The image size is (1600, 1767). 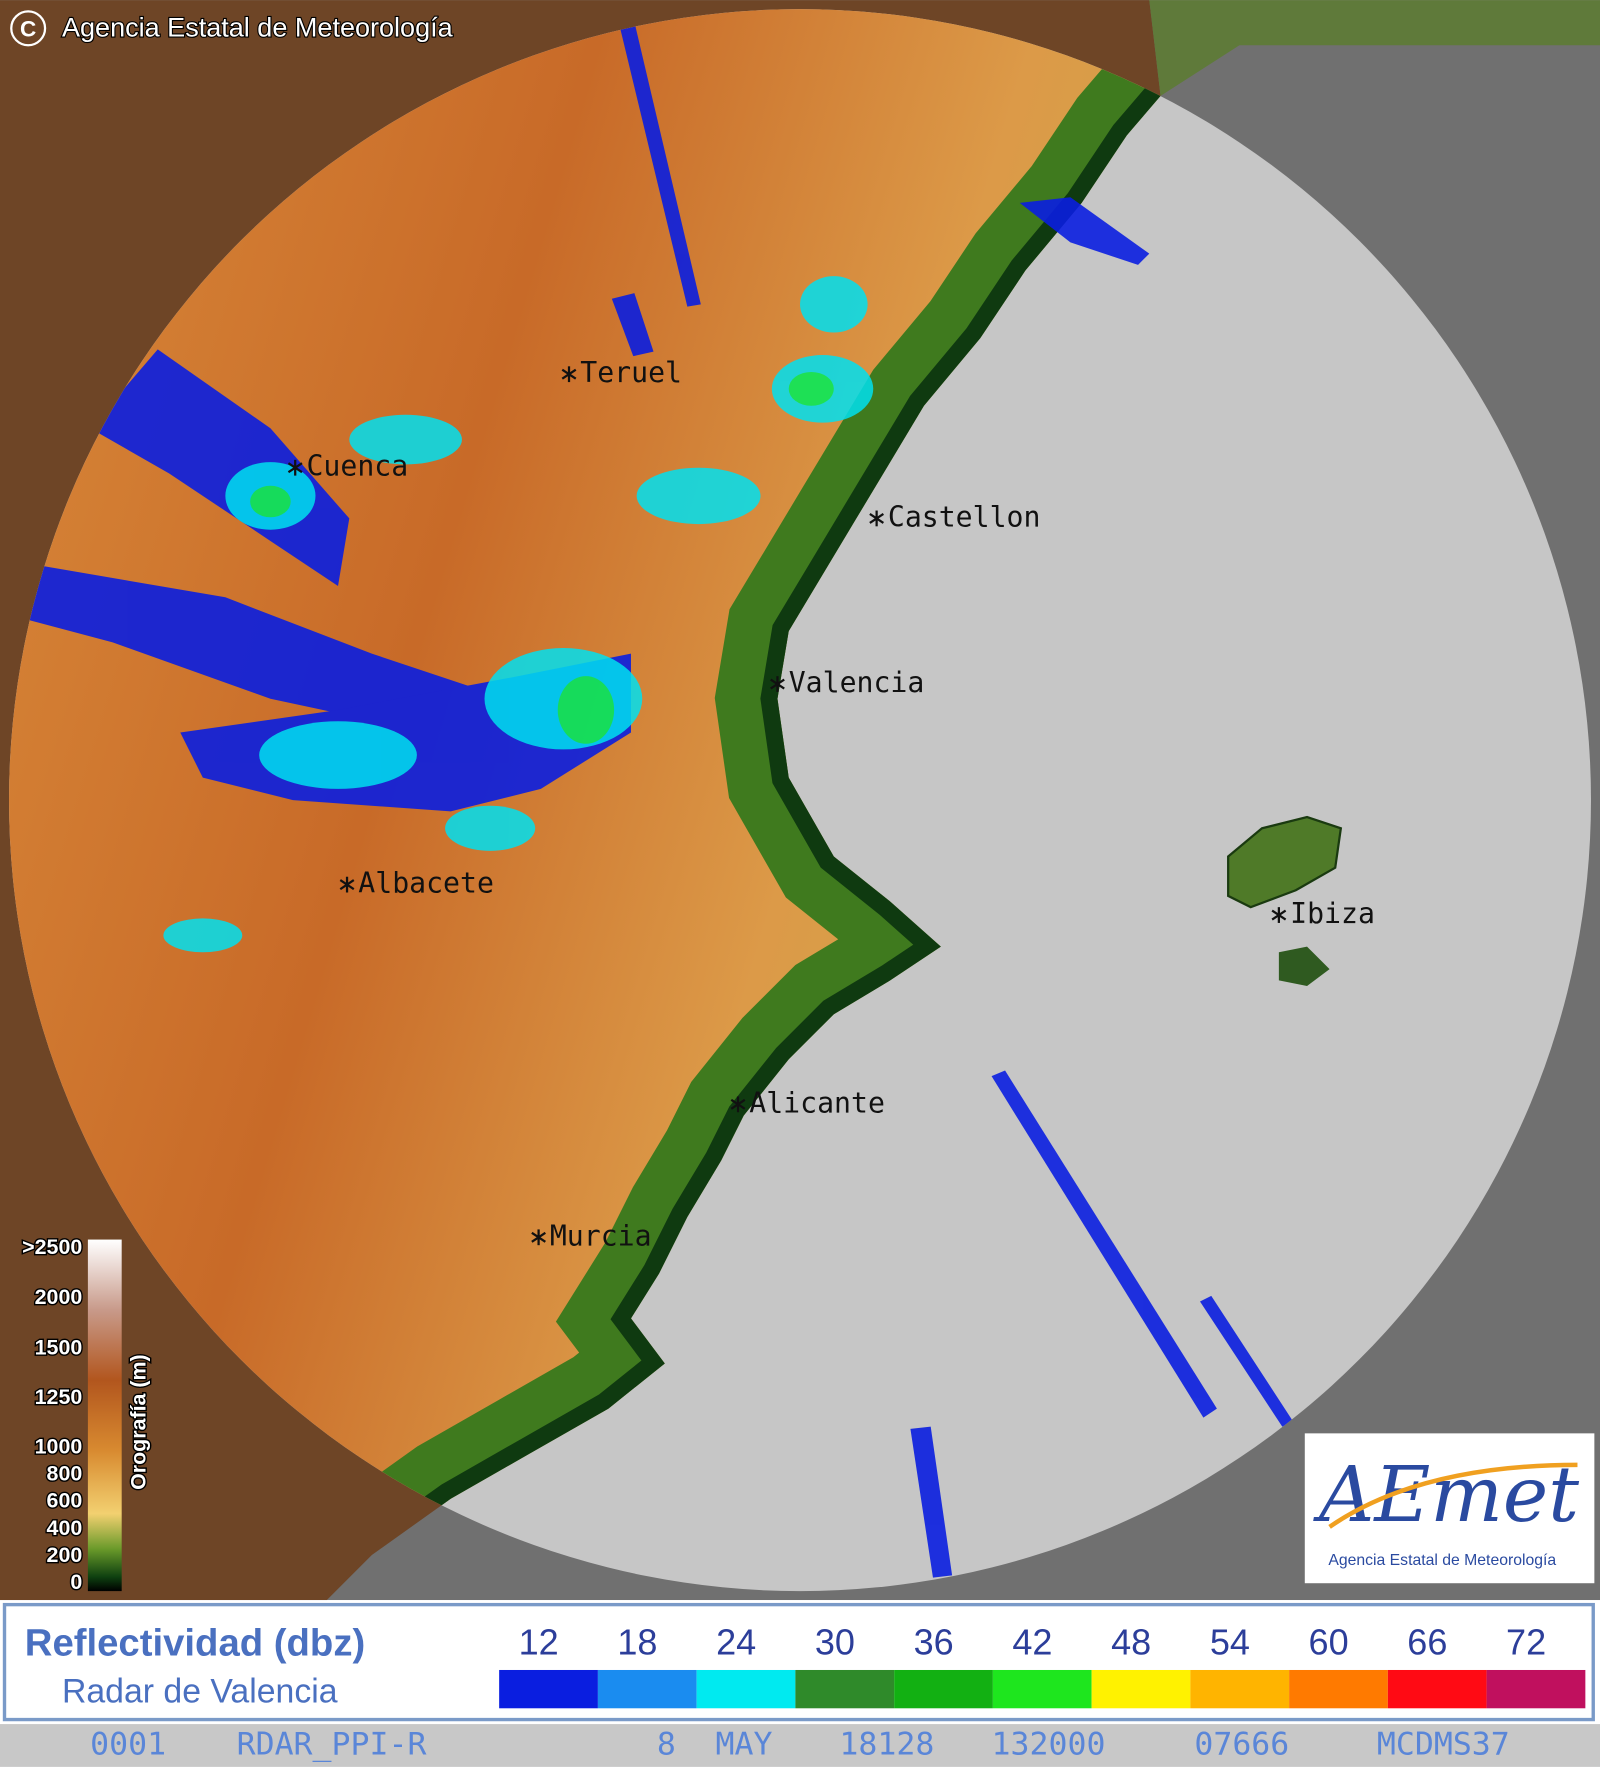 I want to click on status-token: 8, so click(x=666, y=1744).